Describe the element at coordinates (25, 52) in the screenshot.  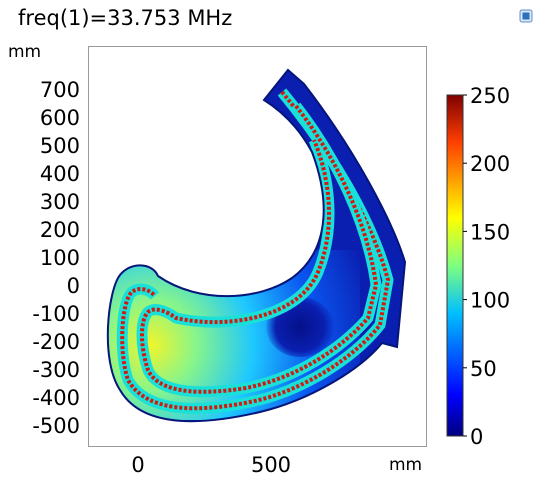
I see `y-axis-unit: mm` at that location.